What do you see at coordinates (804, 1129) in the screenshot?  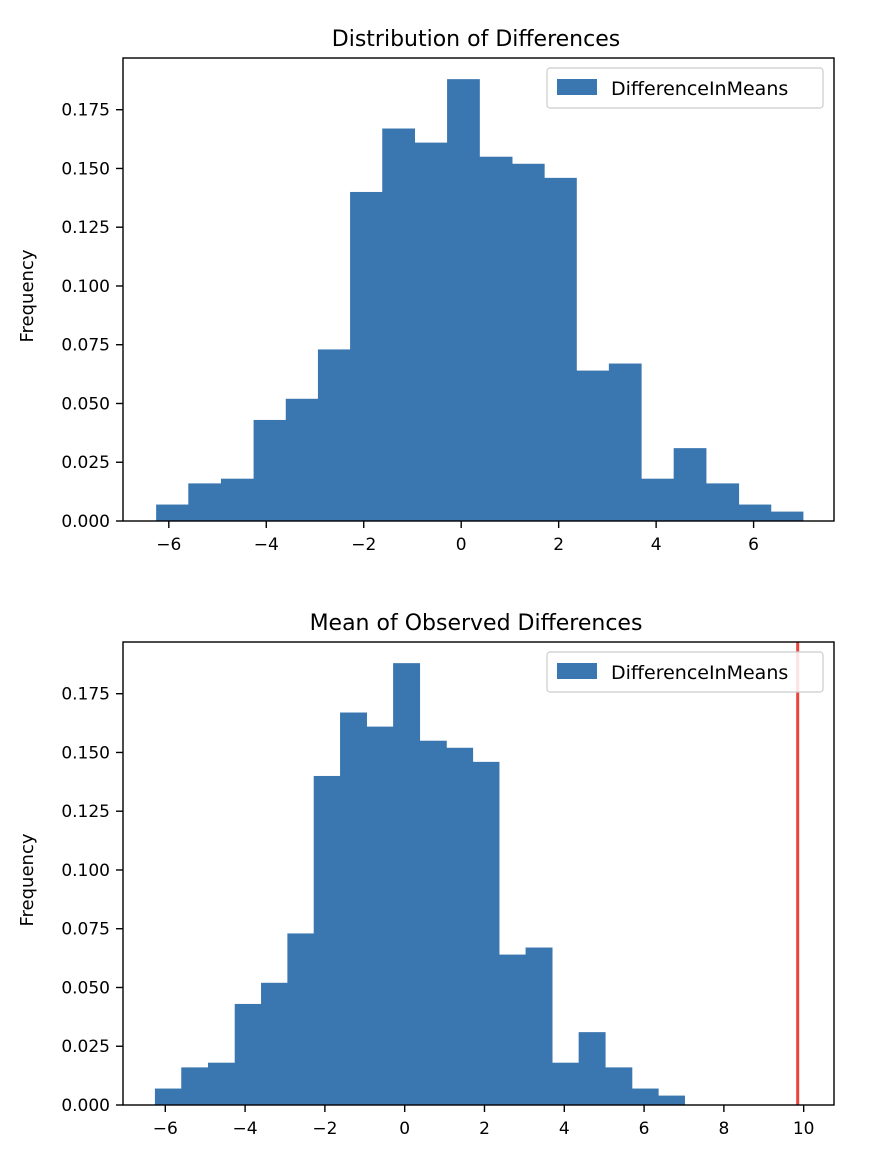 I see `x-tick-label: 10` at bounding box center [804, 1129].